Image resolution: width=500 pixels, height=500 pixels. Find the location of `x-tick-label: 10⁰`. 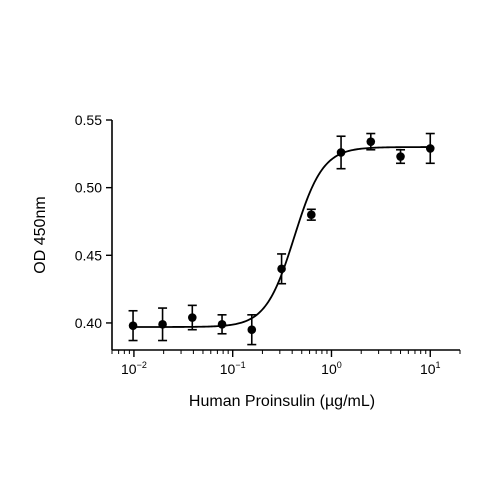

x-tick-label: 10⁰ is located at coordinates (331, 368).